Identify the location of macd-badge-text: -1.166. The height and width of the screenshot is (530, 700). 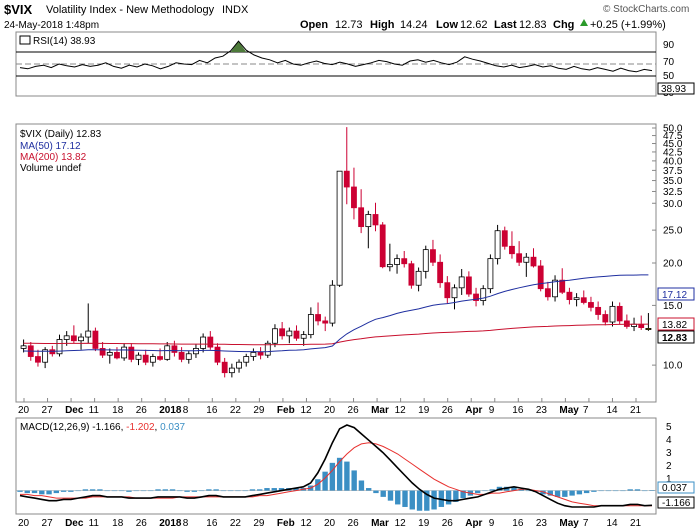
(676, 503).